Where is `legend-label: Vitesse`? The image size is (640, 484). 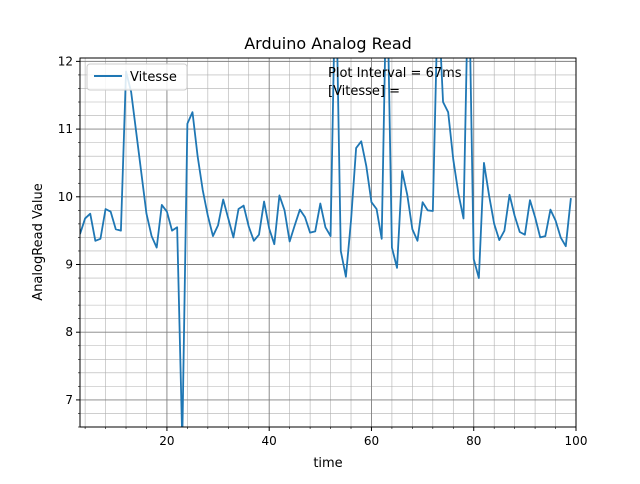 legend-label: Vitesse is located at coordinates (153, 77).